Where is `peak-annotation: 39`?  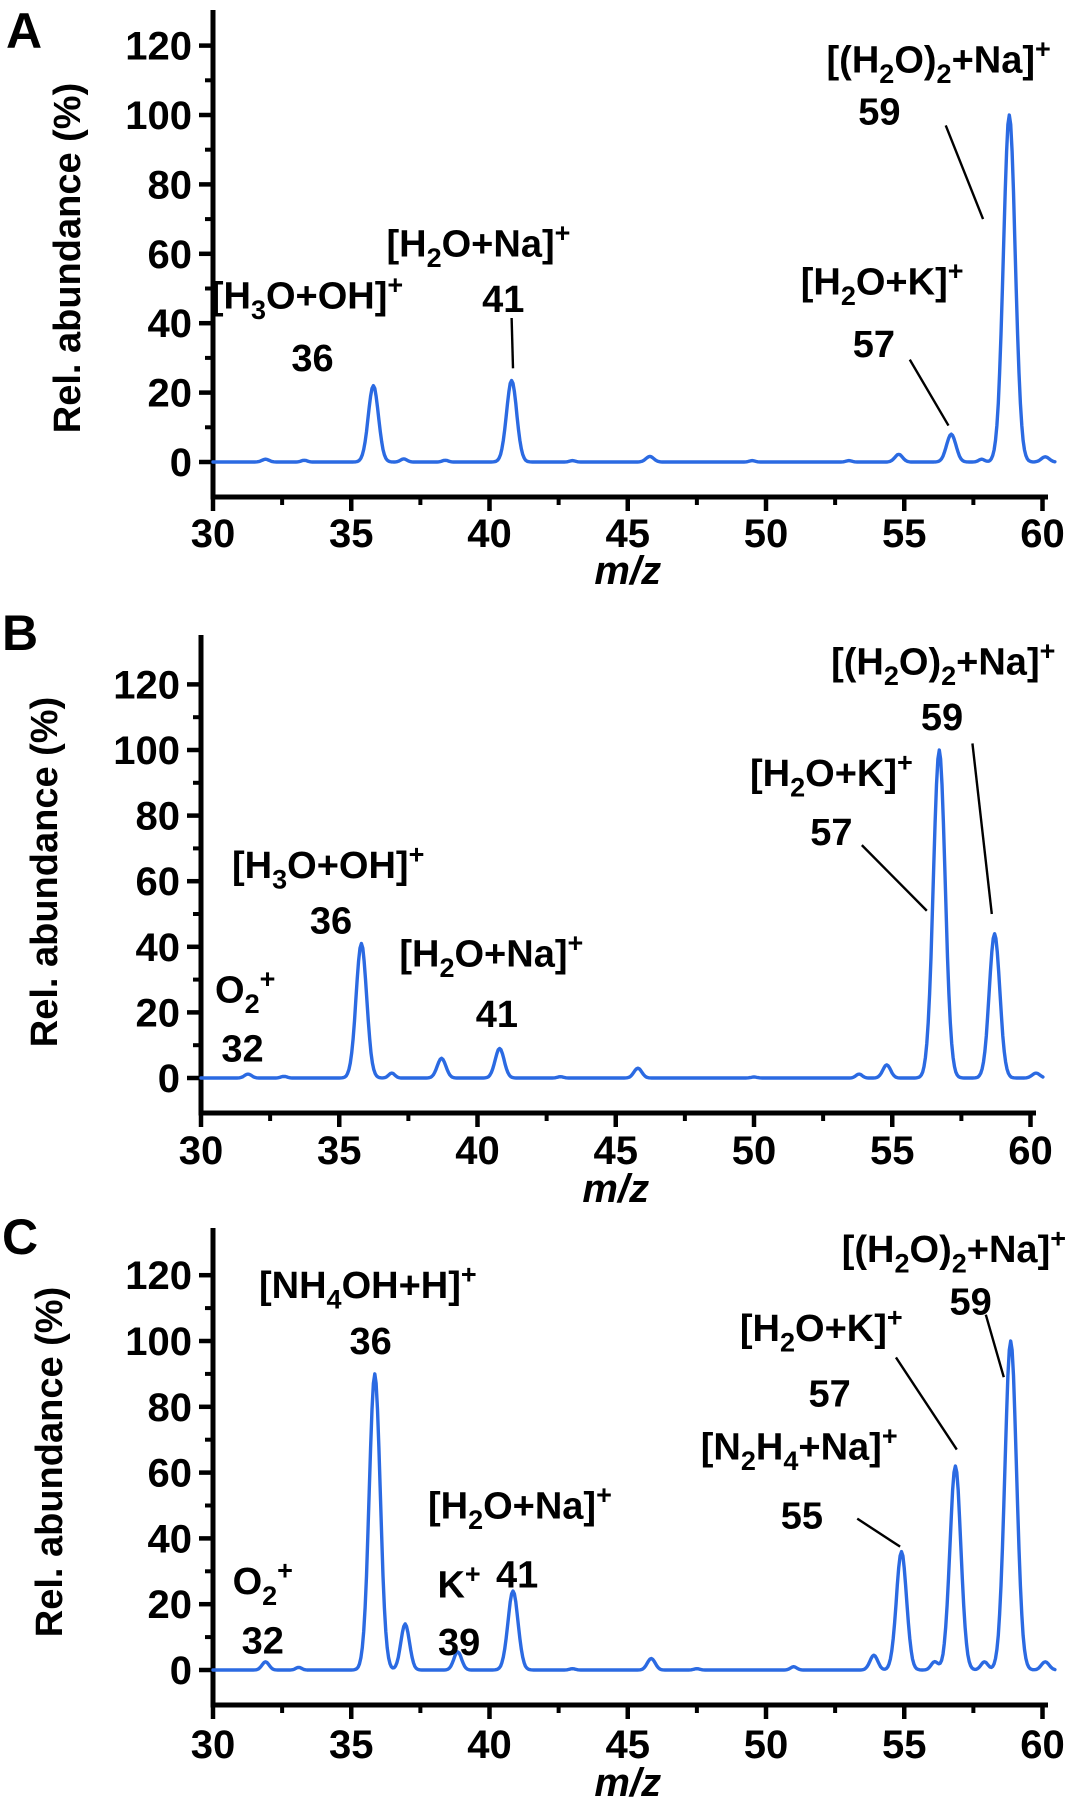 peak-annotation: 39 is located at coordinates (459, 1643).